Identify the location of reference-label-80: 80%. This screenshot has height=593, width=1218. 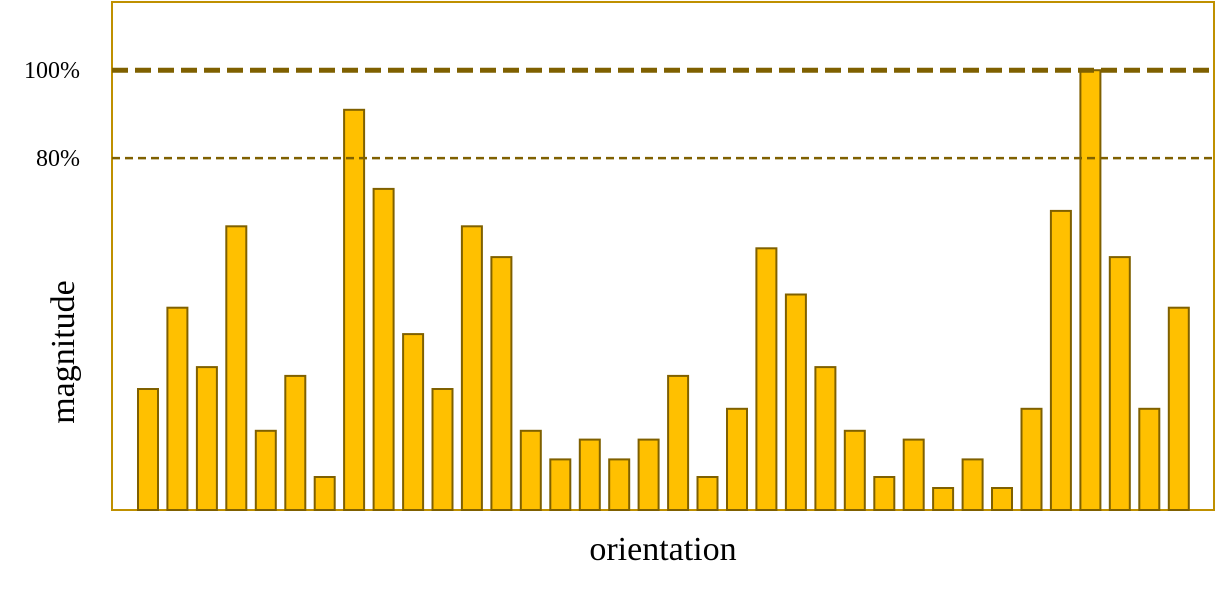
(58, 159).